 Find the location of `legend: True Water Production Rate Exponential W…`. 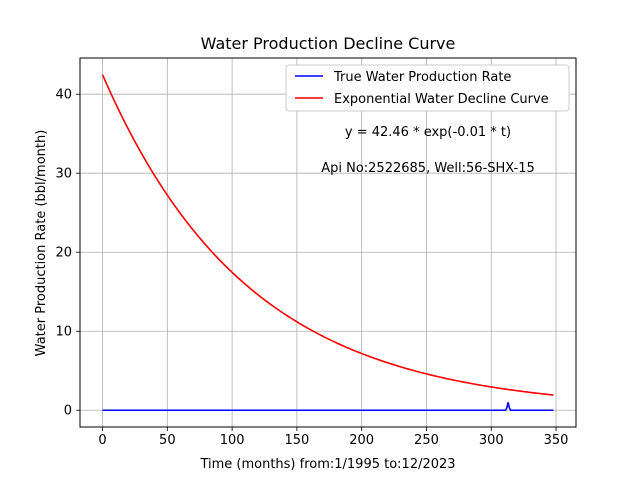

legend: True Water Production Rate Exponential W… is located at coordinates (427, 88).